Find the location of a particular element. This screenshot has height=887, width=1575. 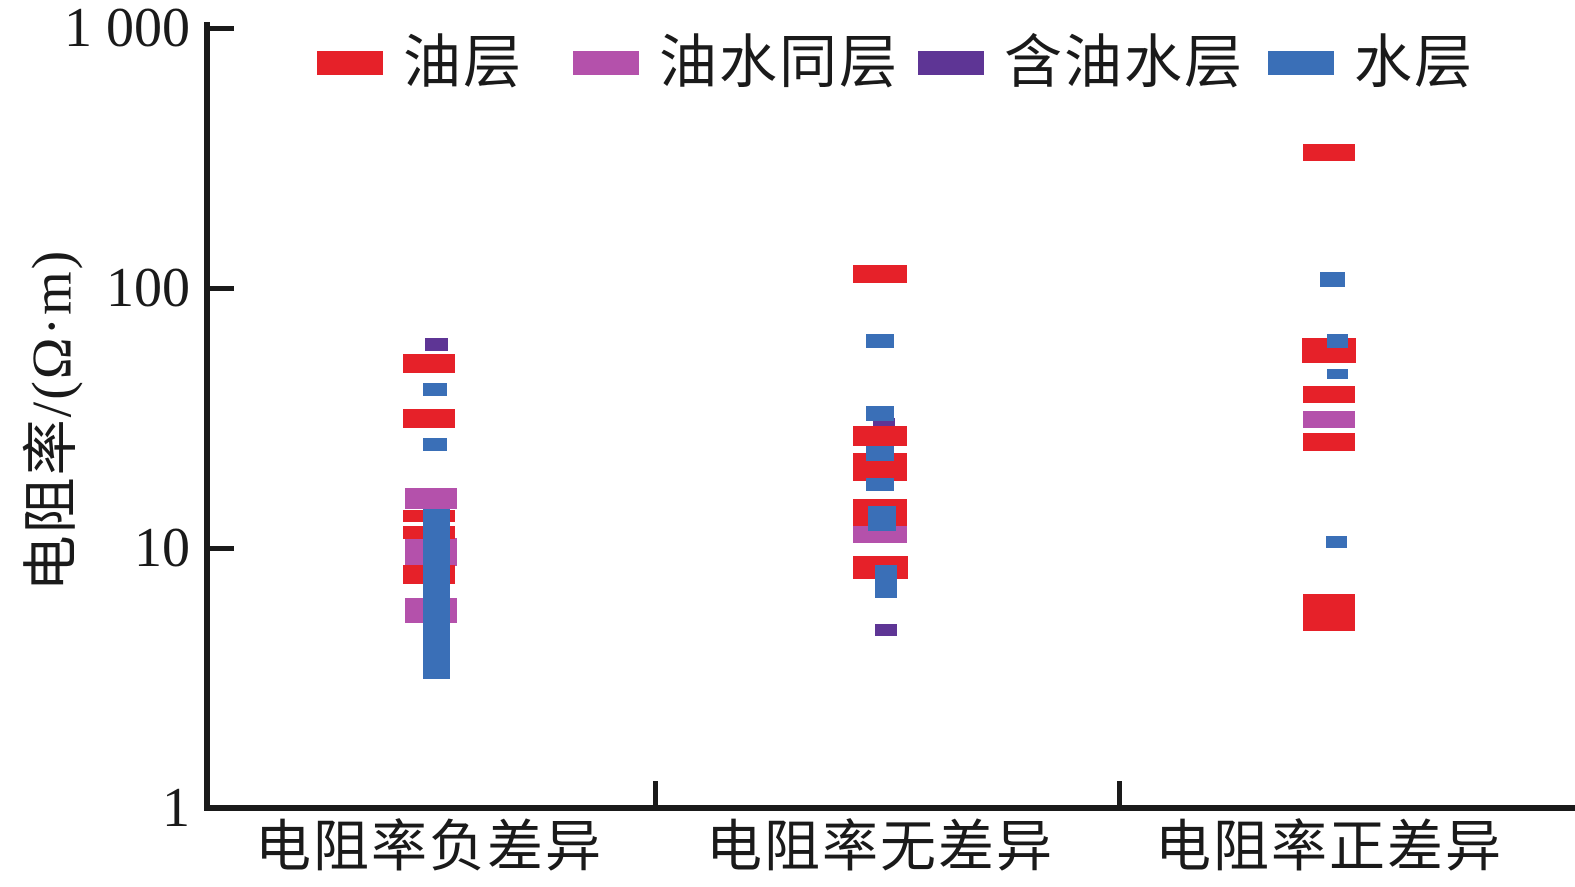

x-category-label: 电阻率正差异 is located at coordinates (1329, 848).